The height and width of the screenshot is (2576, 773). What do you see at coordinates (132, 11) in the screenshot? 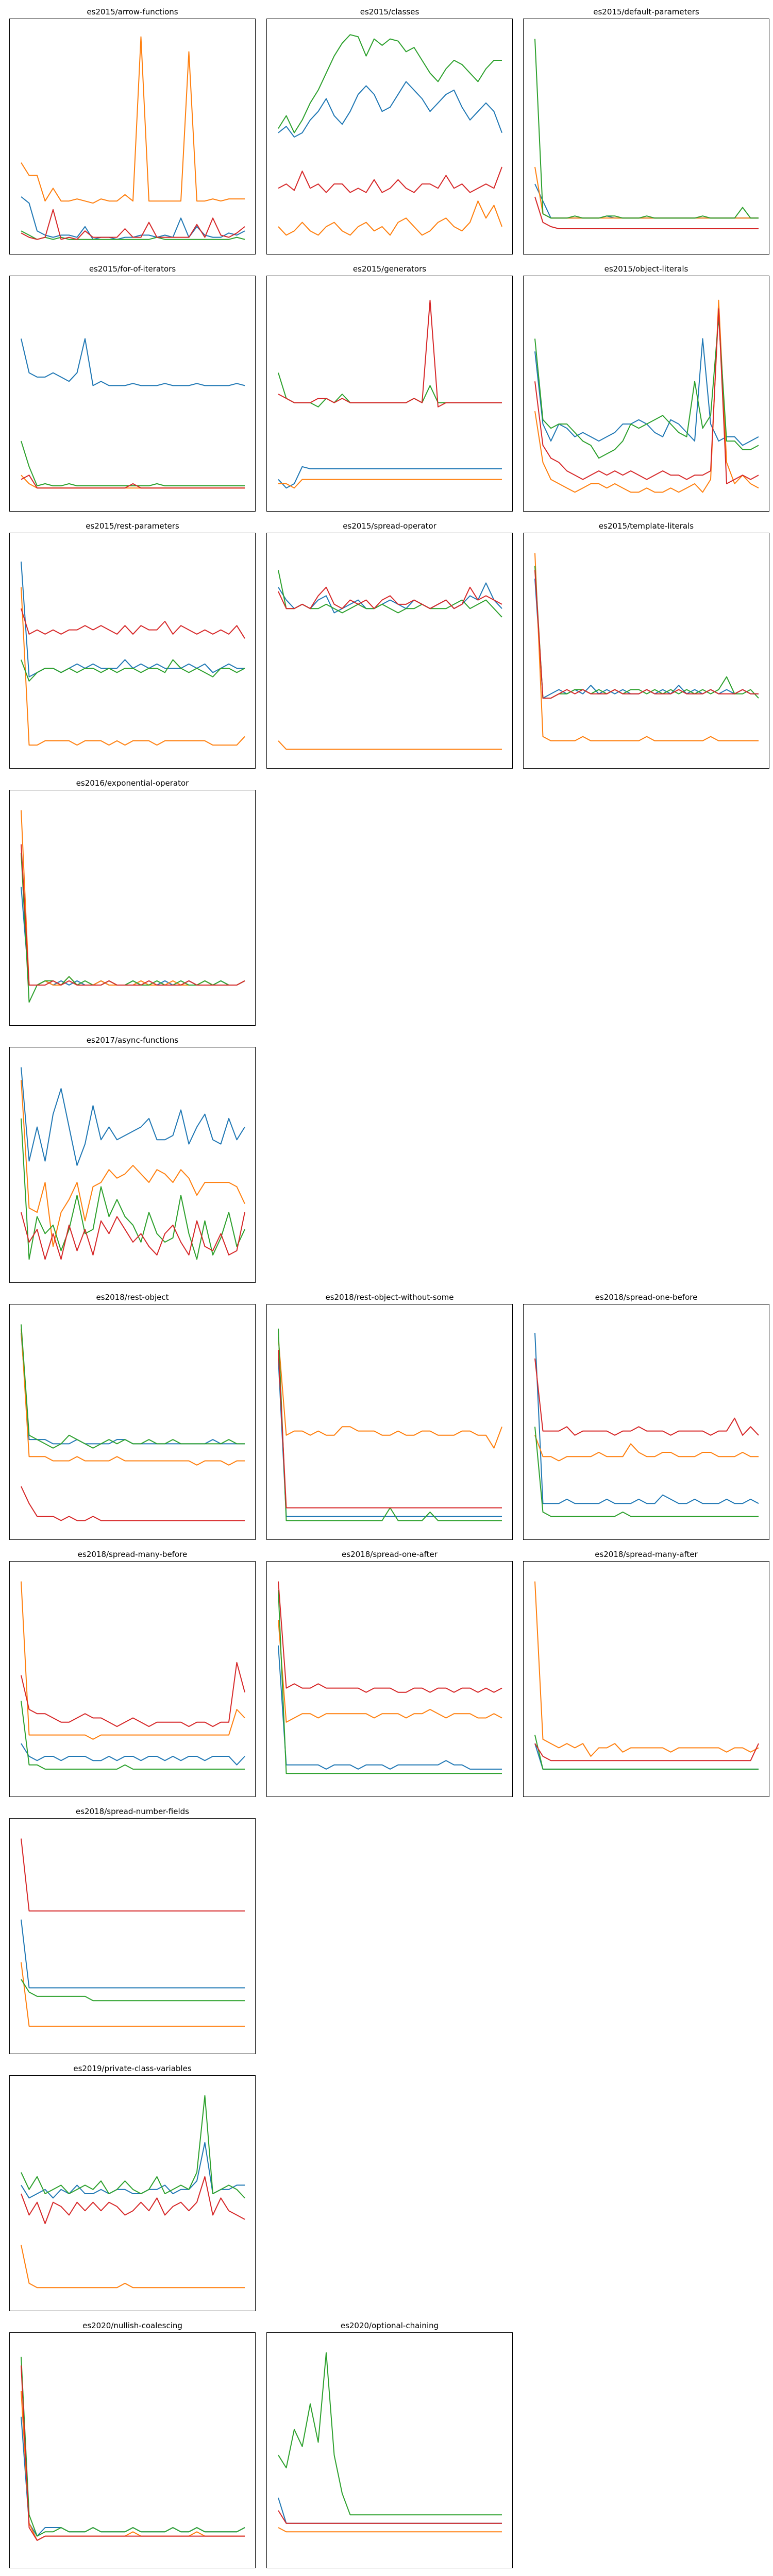
I see `chart-title: es2015/arrow-functions` at bounding box center [132, 11].